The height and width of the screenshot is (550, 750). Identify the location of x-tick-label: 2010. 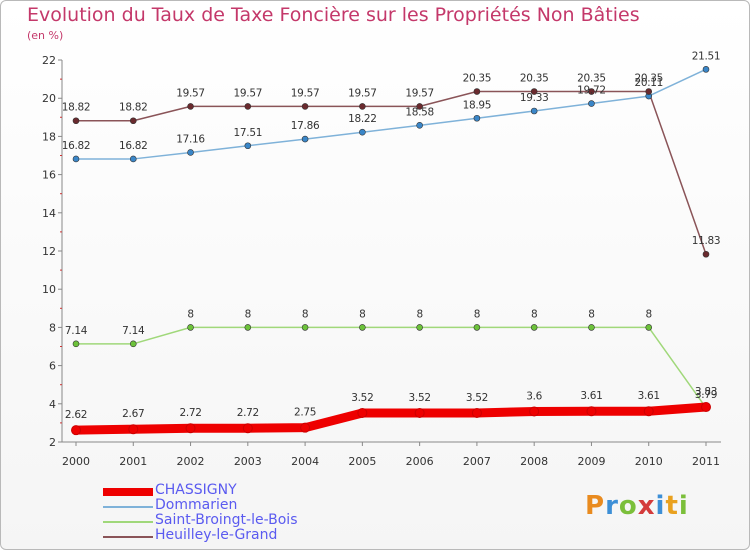
(649, 461).